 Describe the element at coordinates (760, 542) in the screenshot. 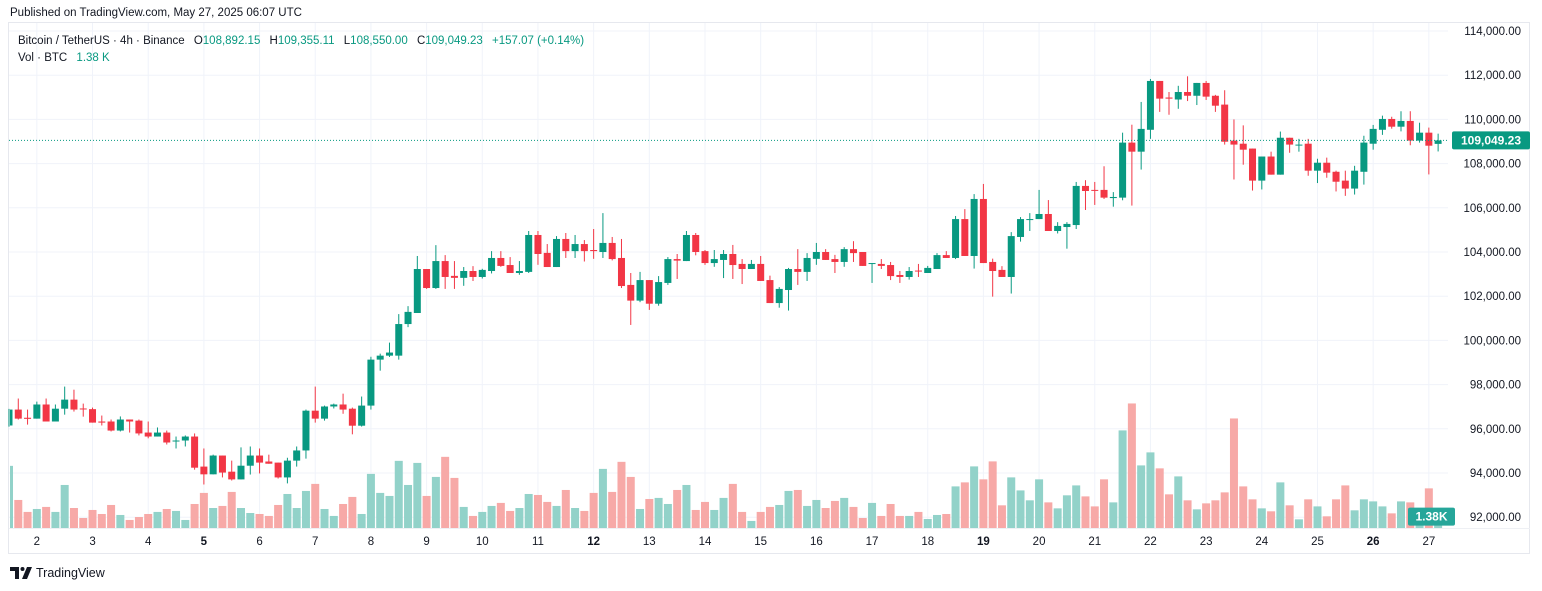

I see `x-tick-label: 15` at that location.